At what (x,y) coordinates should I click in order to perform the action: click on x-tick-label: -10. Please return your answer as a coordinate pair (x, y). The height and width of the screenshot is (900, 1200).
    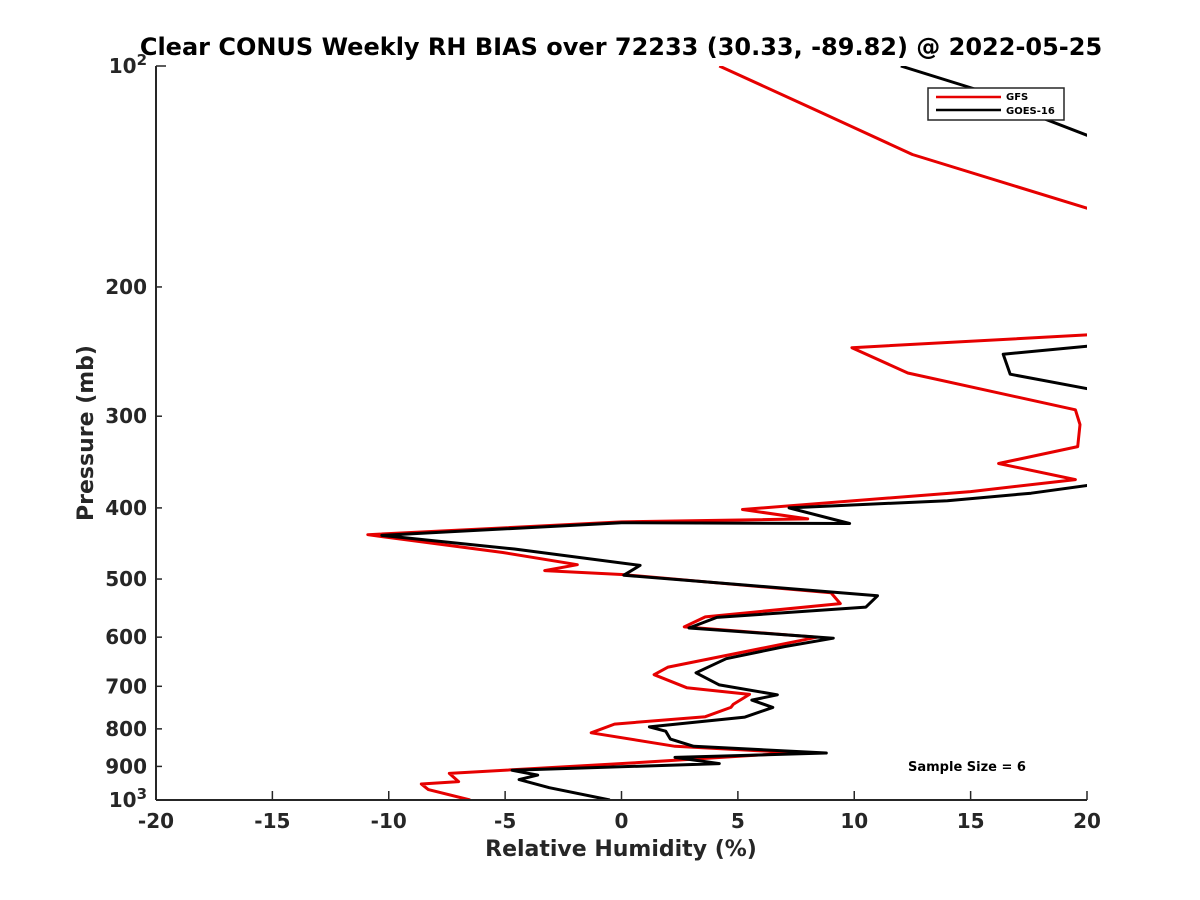
    Looking at the image, I should click on (389, 821).